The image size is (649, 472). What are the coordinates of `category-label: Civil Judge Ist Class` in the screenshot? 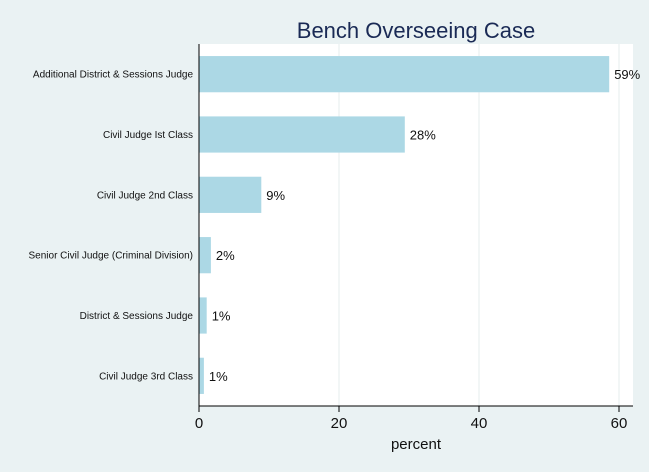 It's located at (148, 135).